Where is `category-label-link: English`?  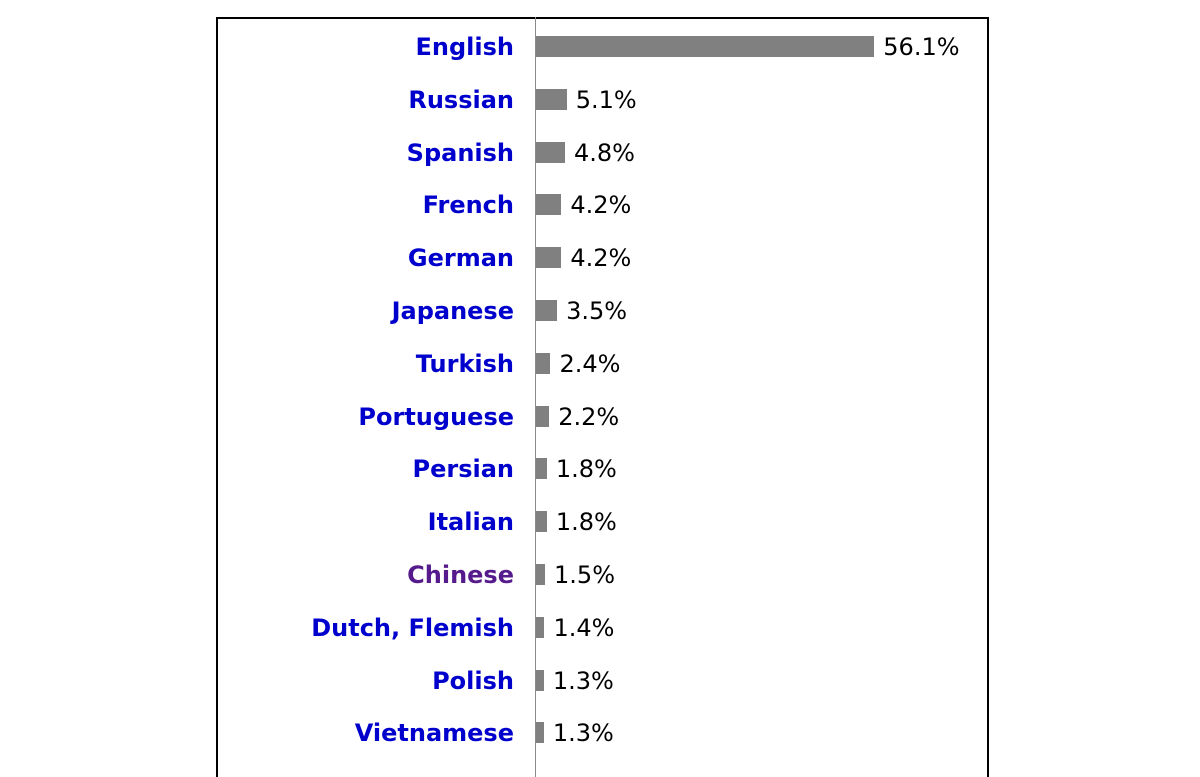
category-label-link: English is located at coordinates (464, 47).